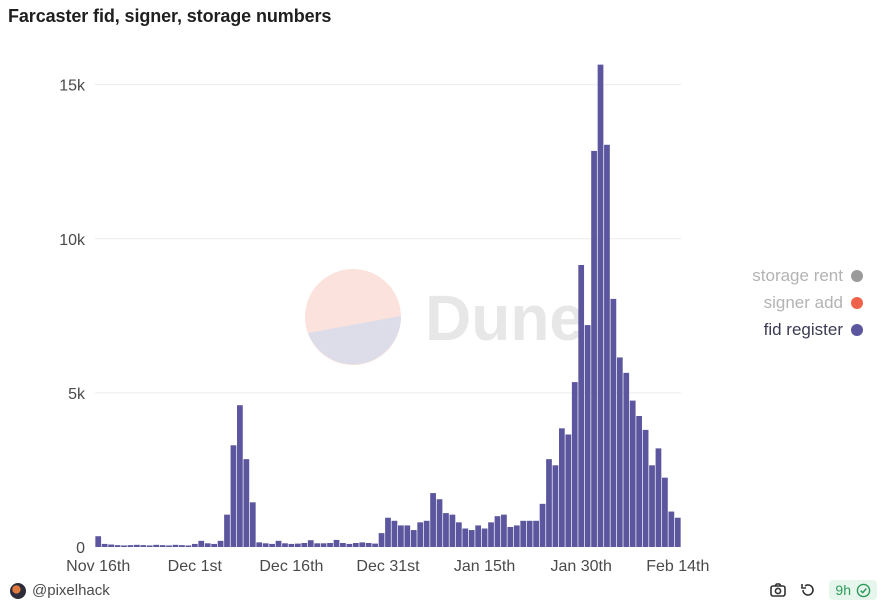 The image size is (885, 612). Describe the element at coordinates (60, 590) in the screenshot. I see `author: @pixelhack` at that location.